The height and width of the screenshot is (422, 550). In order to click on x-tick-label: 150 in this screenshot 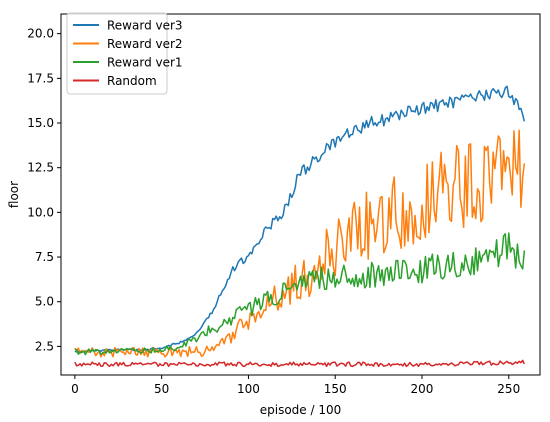, I will do `click(335, 389)`.